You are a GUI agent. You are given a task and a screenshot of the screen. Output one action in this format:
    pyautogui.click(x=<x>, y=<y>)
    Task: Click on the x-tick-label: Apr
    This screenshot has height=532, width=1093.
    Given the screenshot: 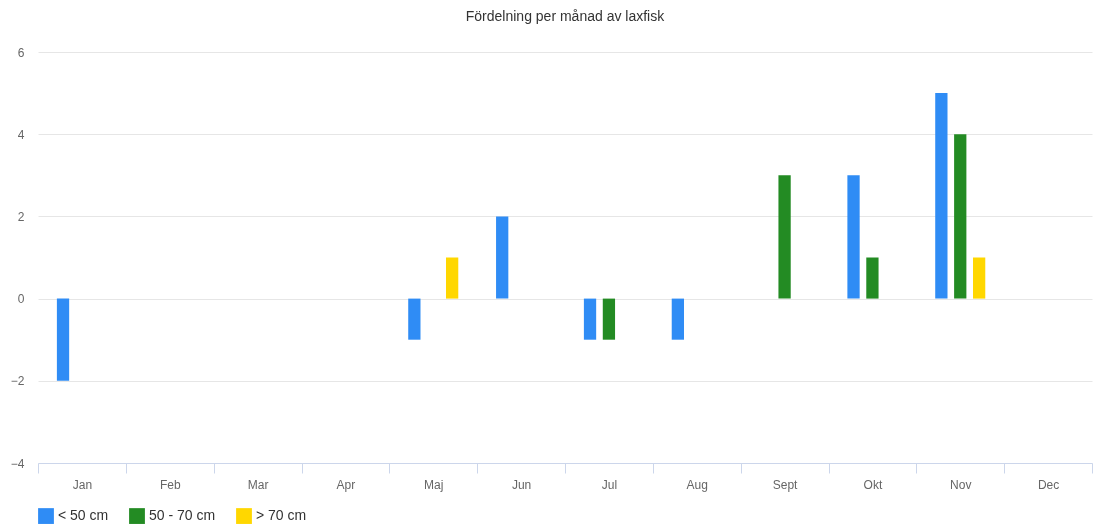 What is the action you would take?
    pyautogui.click(x=346, y=484)
    